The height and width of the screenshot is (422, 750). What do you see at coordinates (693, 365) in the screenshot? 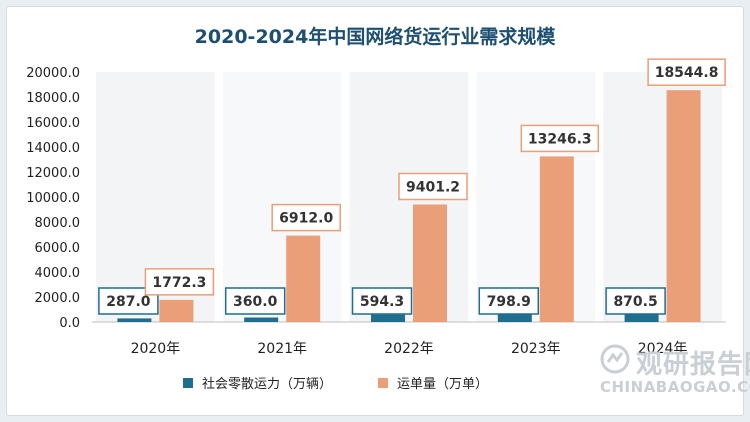
I see `watermark-name: 观研报告网` at bounding box center [693, 365].